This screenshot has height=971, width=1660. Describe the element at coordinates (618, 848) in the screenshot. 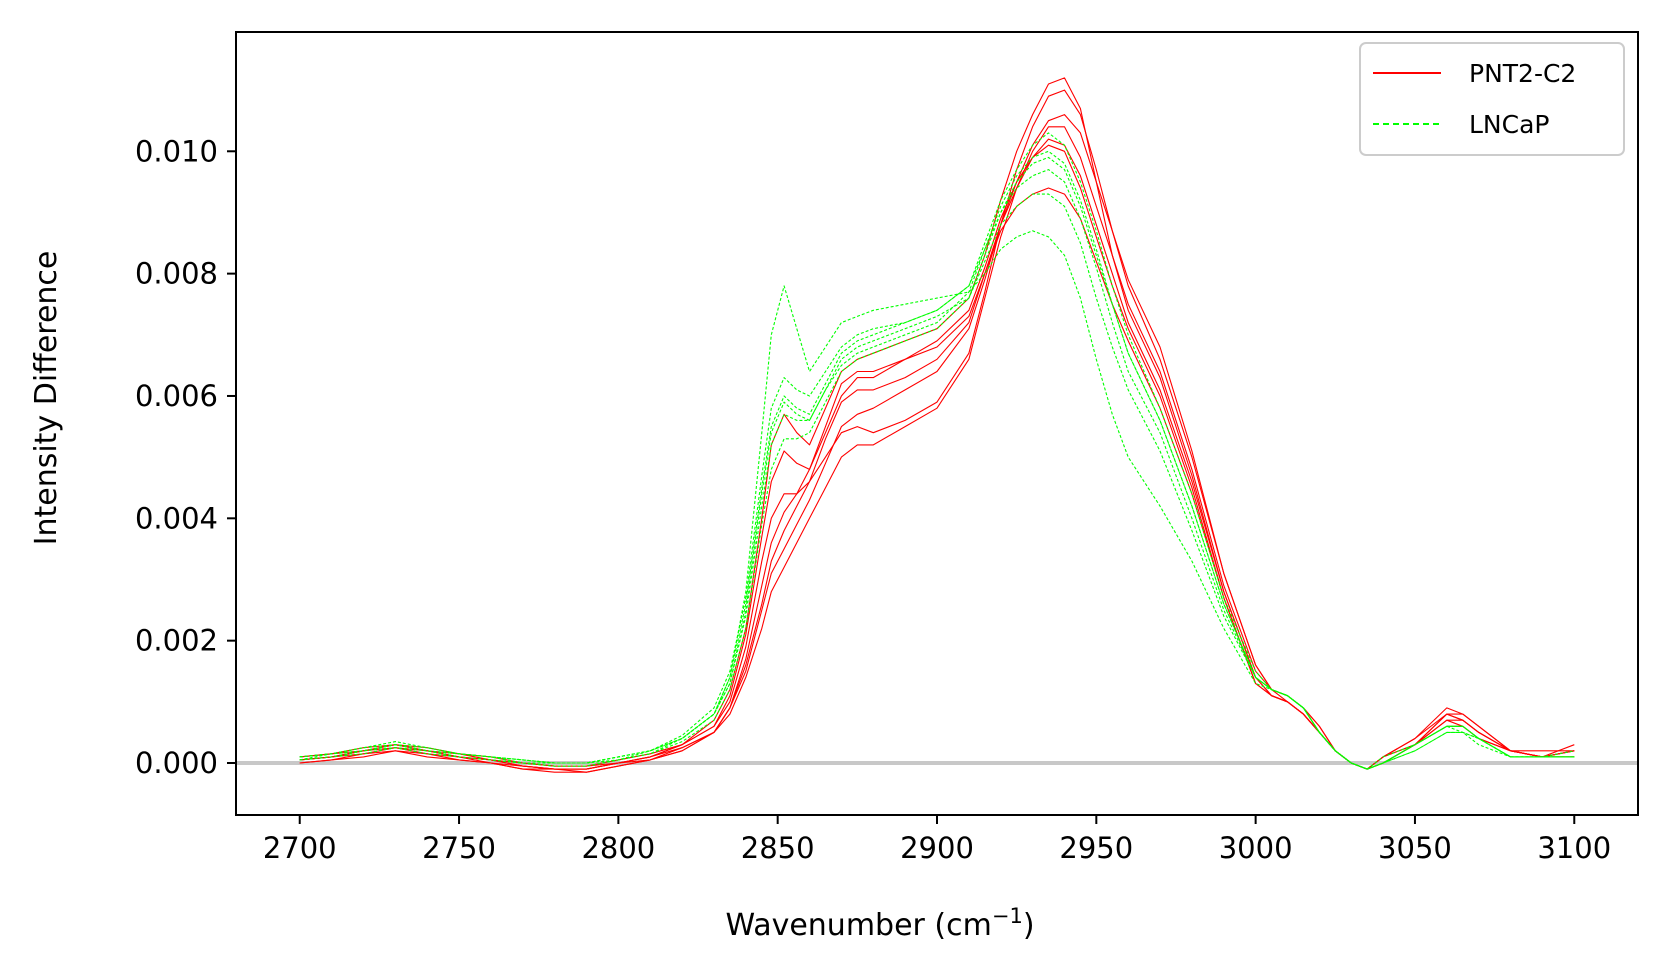

I see `x-tick-label: 2800` at that location.